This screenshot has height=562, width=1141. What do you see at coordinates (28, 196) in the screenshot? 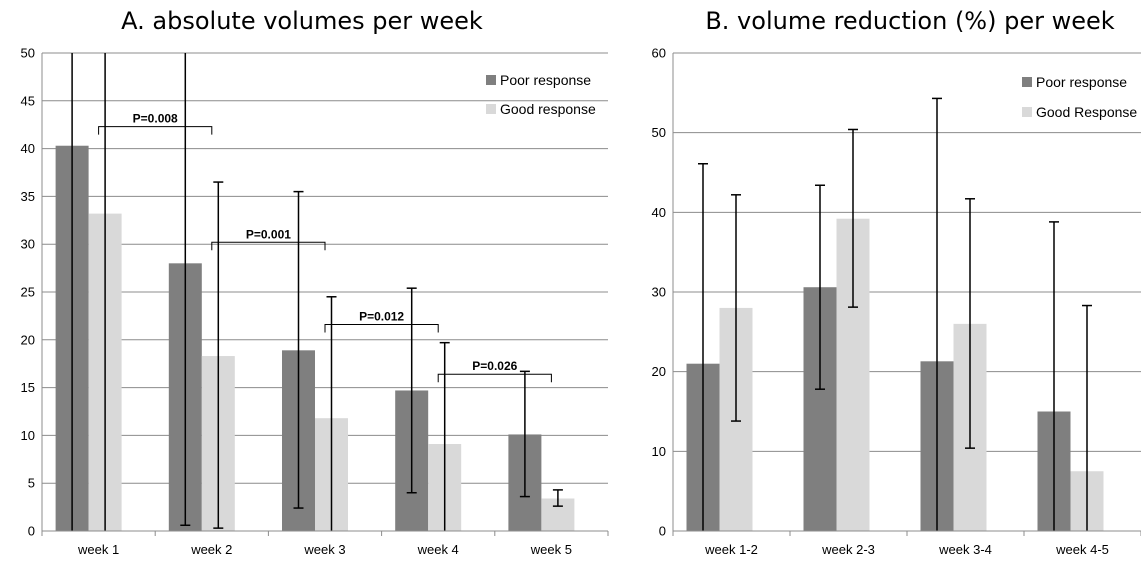
I see `y-tick-label: 35` at bounding box center [28, 196].